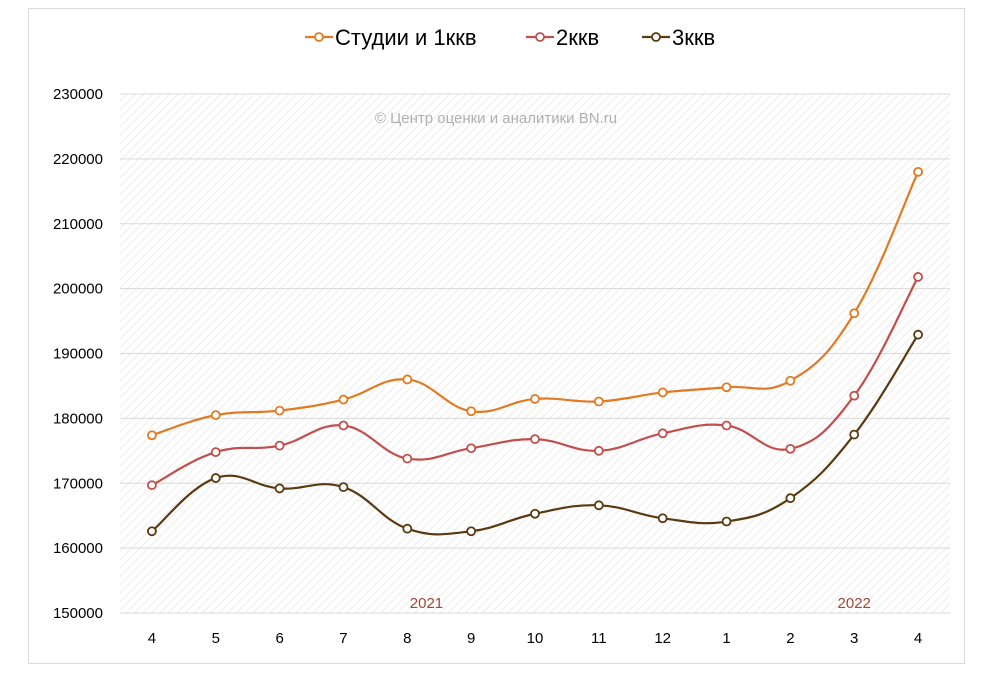 This screenshot has width=994, height=675. I want to click on year-label: 2021, so click(426, 603).